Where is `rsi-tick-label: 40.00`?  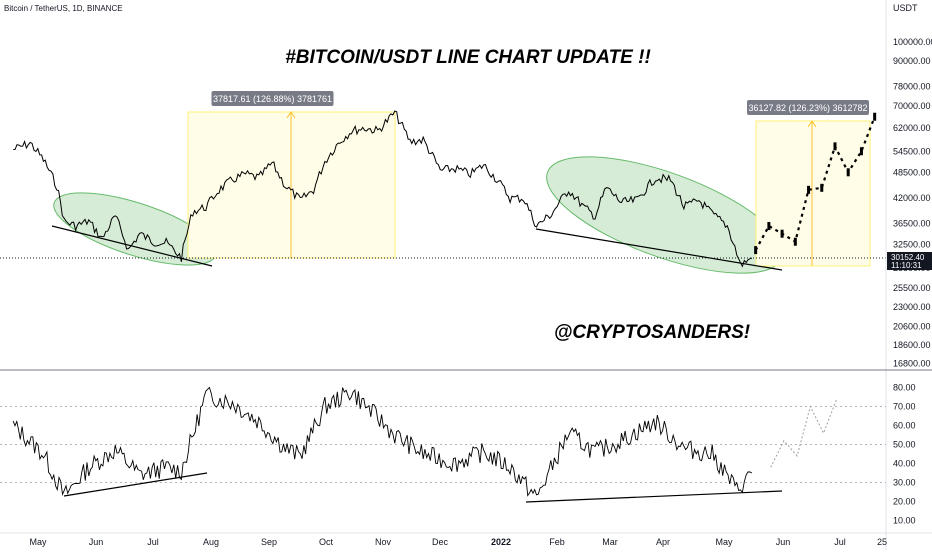 rsi-tick-label: 40.00 is located at coordinates (904, 464).